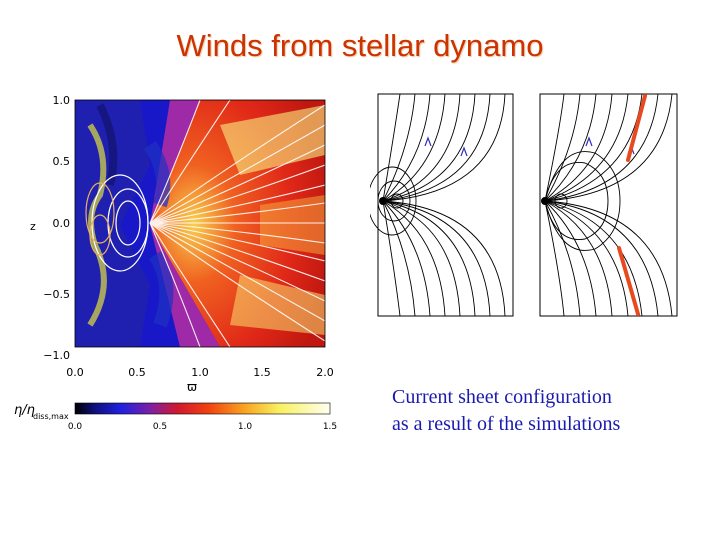  Describe the element at coordinates (636, 128) in the screenshot. I see `current-sheet-upper` at that location.